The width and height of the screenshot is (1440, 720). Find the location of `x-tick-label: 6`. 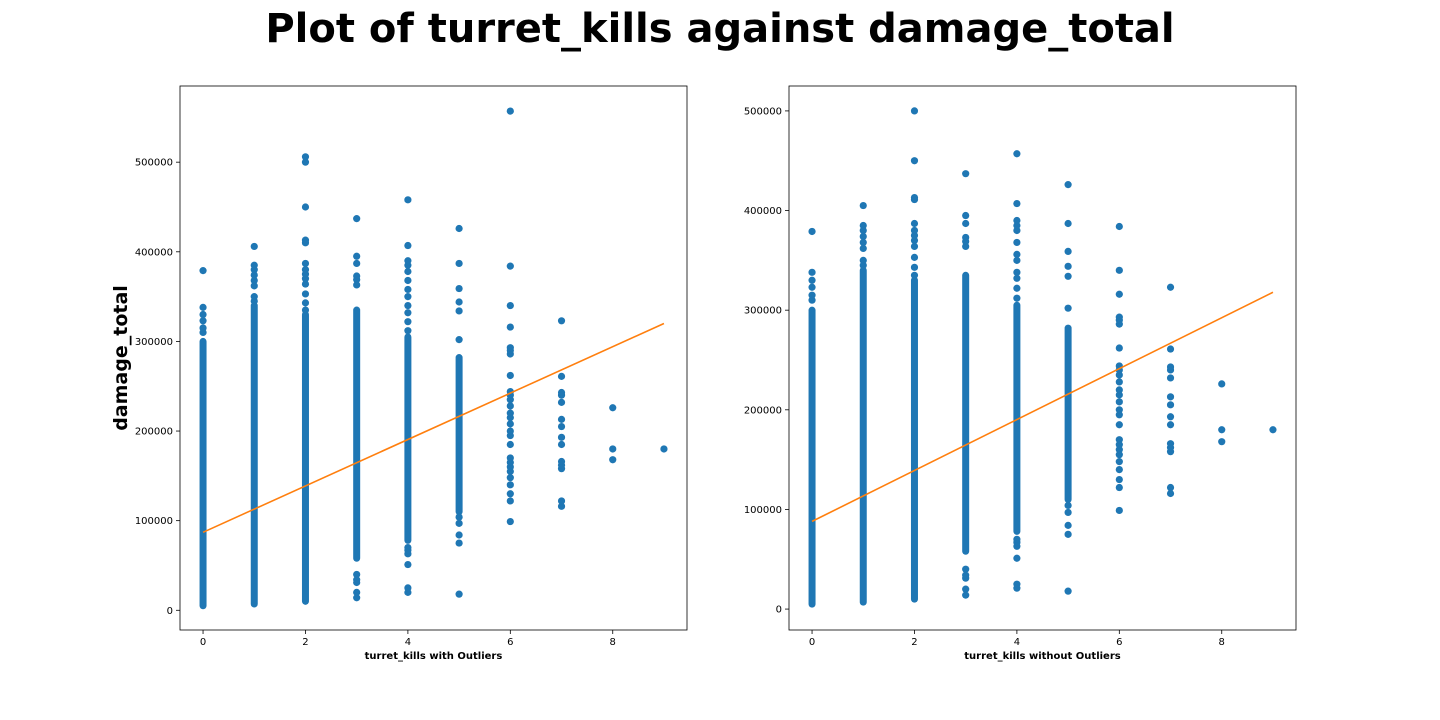

x-tick-label: 6 is located at coordinates (1119, 642).